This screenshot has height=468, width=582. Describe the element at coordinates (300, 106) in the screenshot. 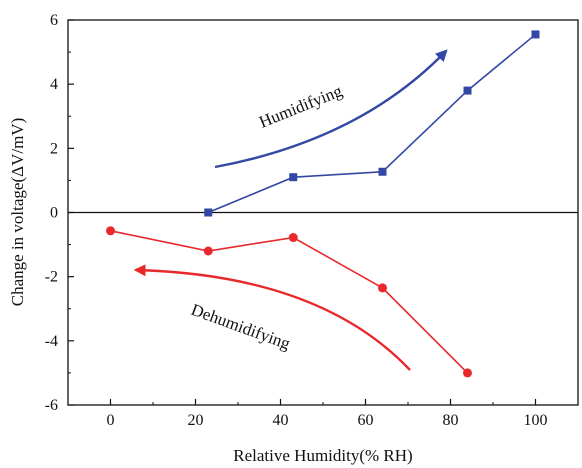

I see `humidifying-label: Humidifying` at that location.